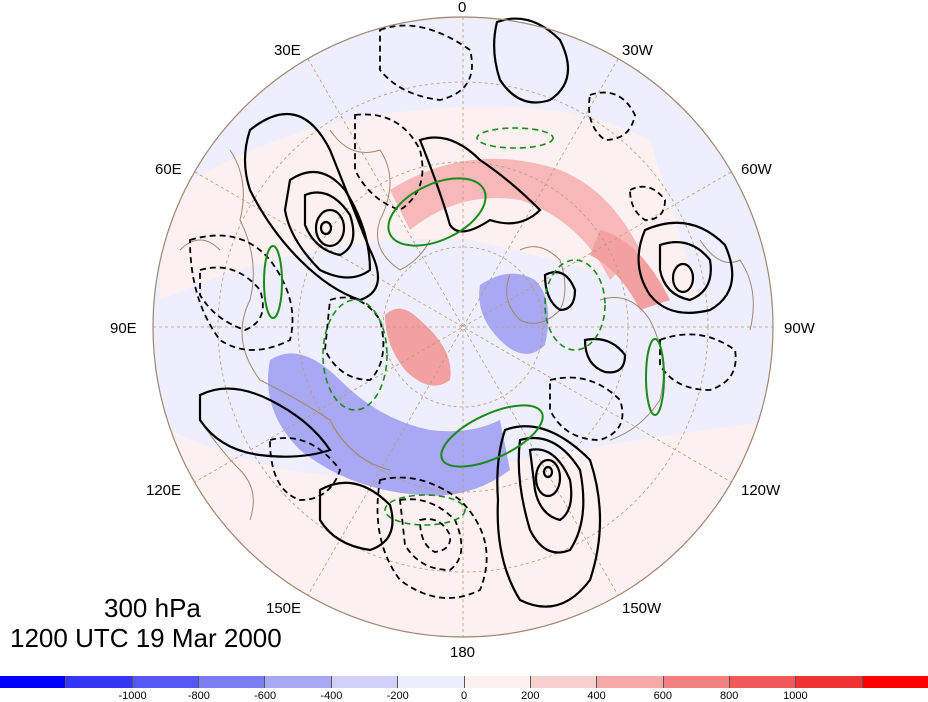 This screenshot has width=928, height=702. Describe the element at coordinates (462, 8) in the screenshot. I see `lon-label-0: 0` at that location.